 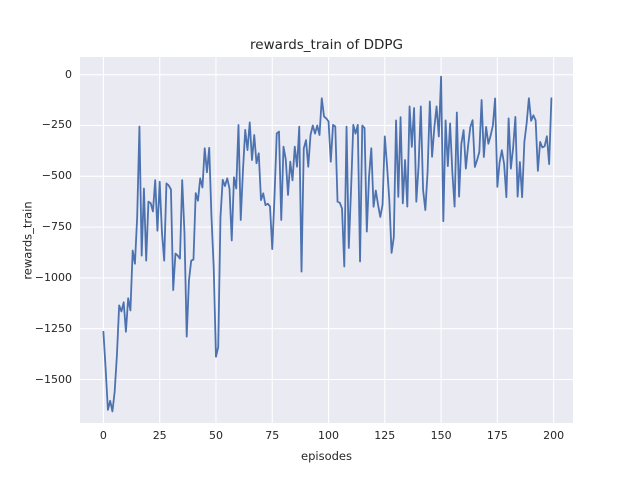 What do you see at coordinates (159, 435) in the screenshot?
I see `x-tick-label: 25` at bounding box center [159, 435].